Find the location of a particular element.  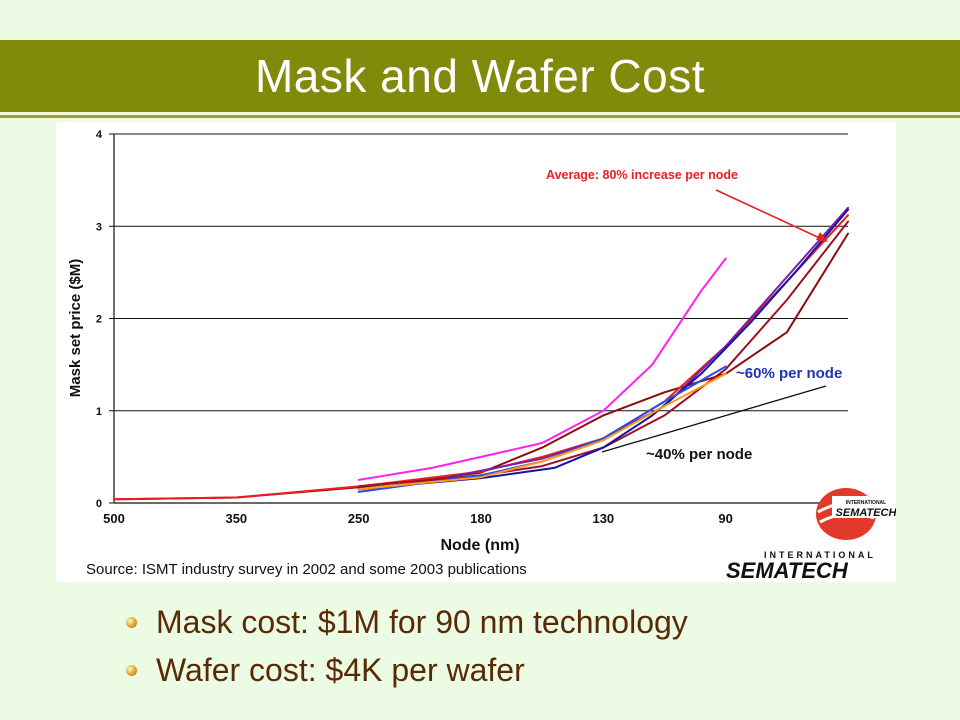

x-tick-label: 130 is located at coordinates (603, 518).